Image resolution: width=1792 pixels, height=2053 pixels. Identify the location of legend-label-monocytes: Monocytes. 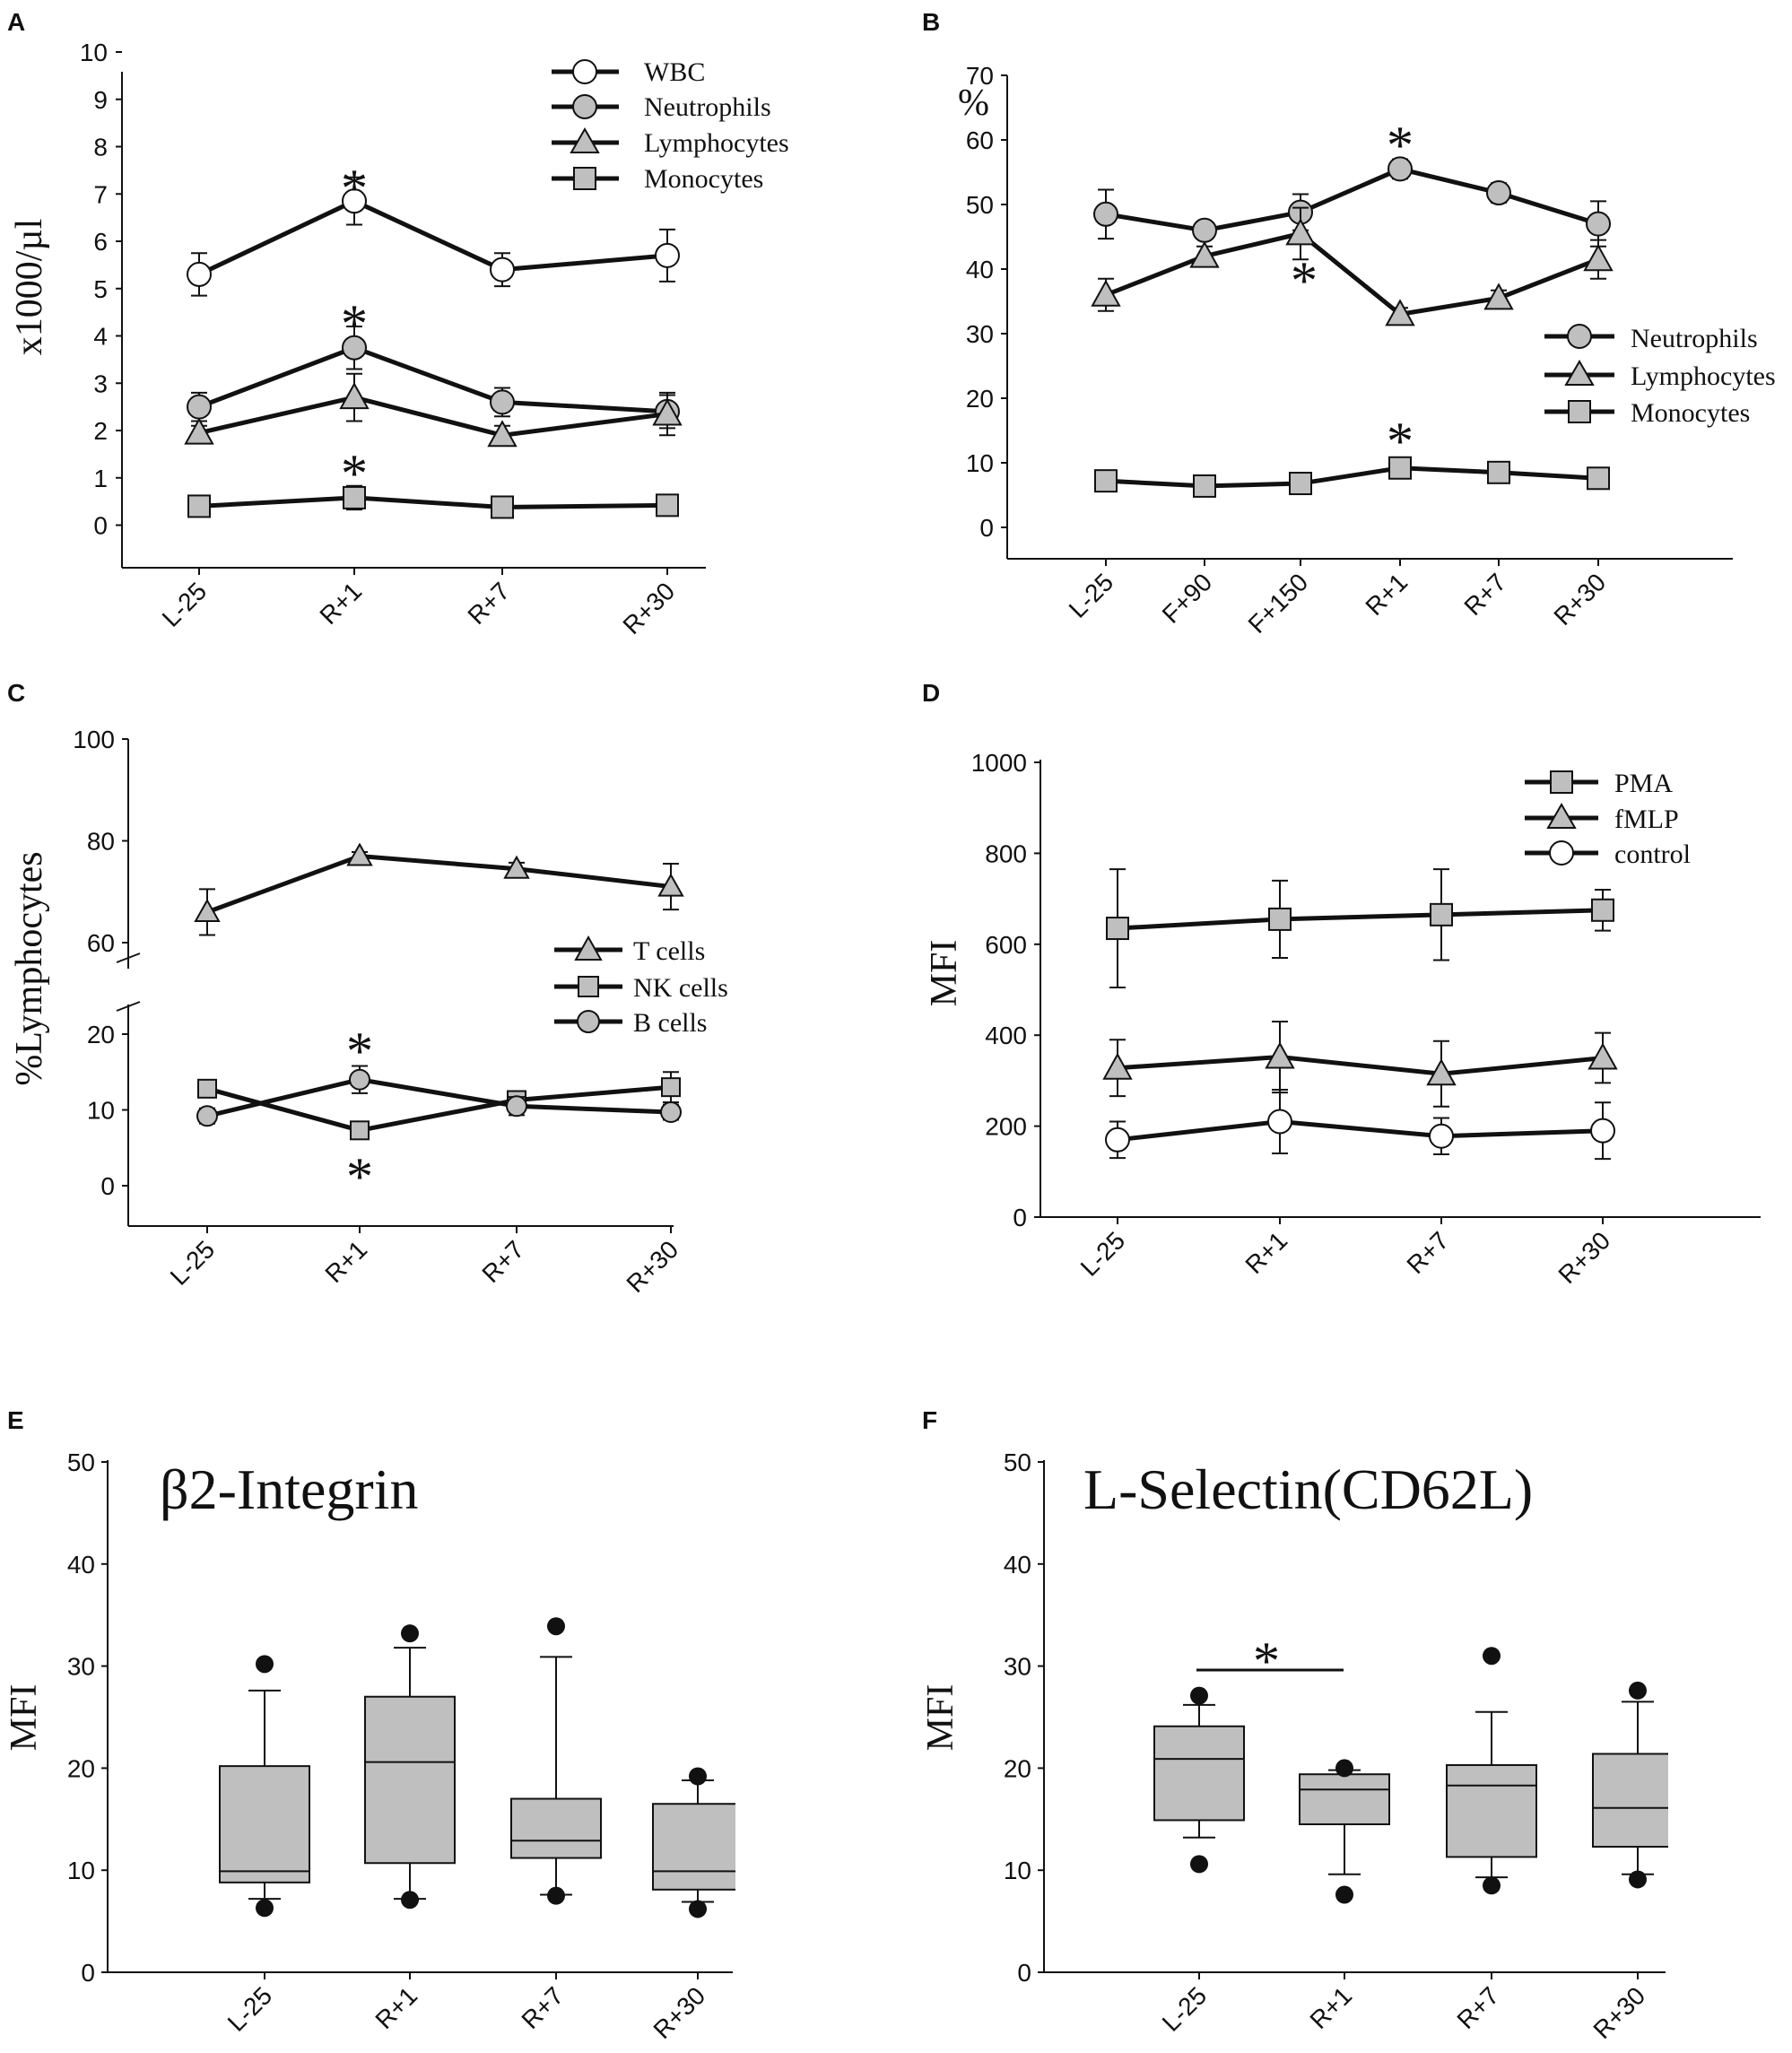
(1690, 413).